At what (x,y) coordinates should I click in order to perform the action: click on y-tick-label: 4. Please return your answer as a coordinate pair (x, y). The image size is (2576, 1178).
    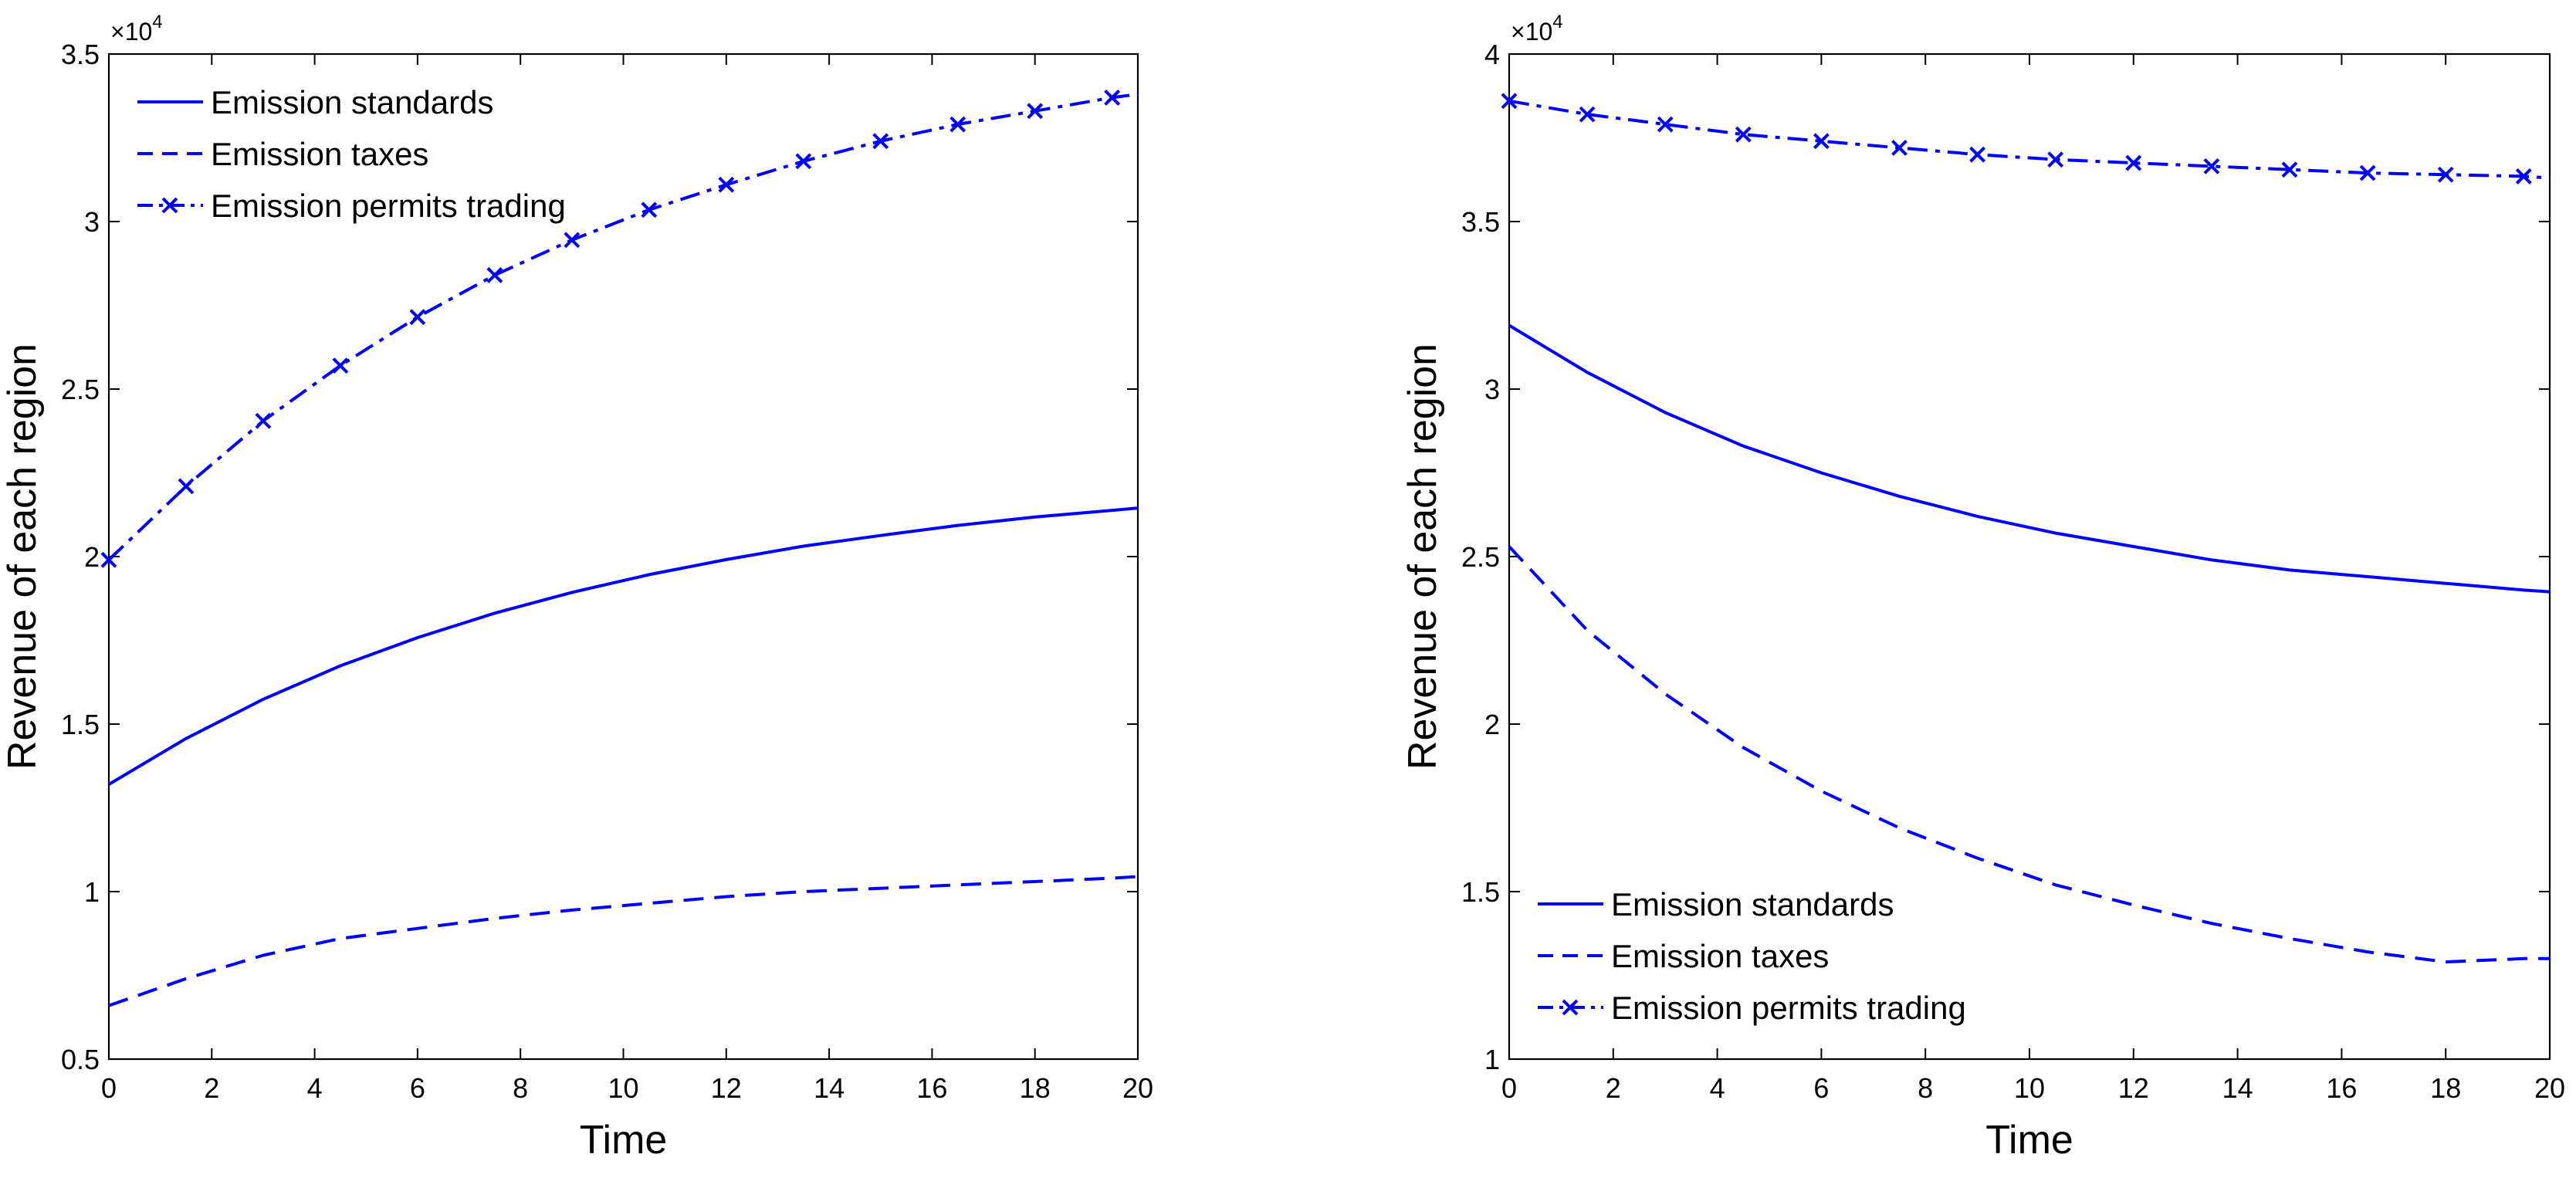
    Looking at the image, I should click on (1492, 54).